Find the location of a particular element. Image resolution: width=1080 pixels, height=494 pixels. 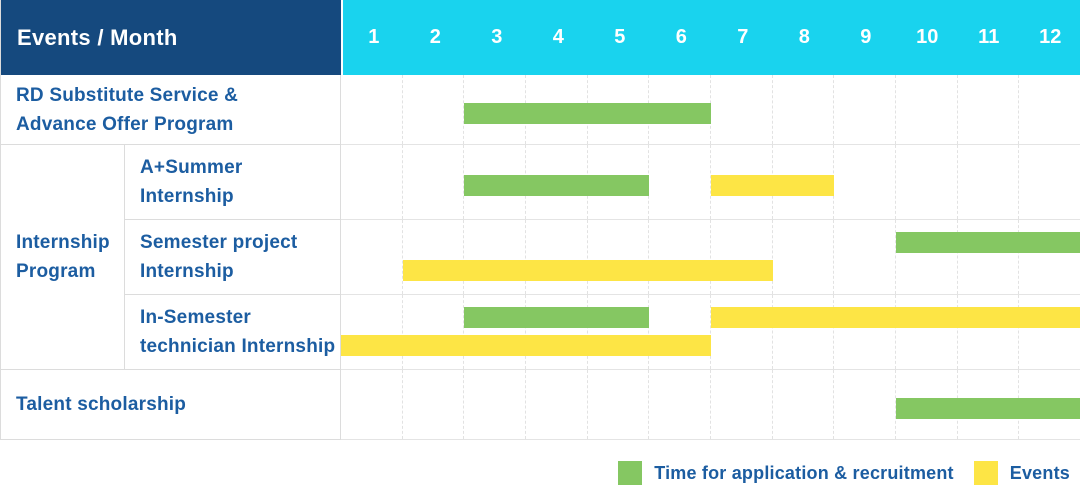

timeline-row-a-plus-summer is located at coordinates (710, 182).